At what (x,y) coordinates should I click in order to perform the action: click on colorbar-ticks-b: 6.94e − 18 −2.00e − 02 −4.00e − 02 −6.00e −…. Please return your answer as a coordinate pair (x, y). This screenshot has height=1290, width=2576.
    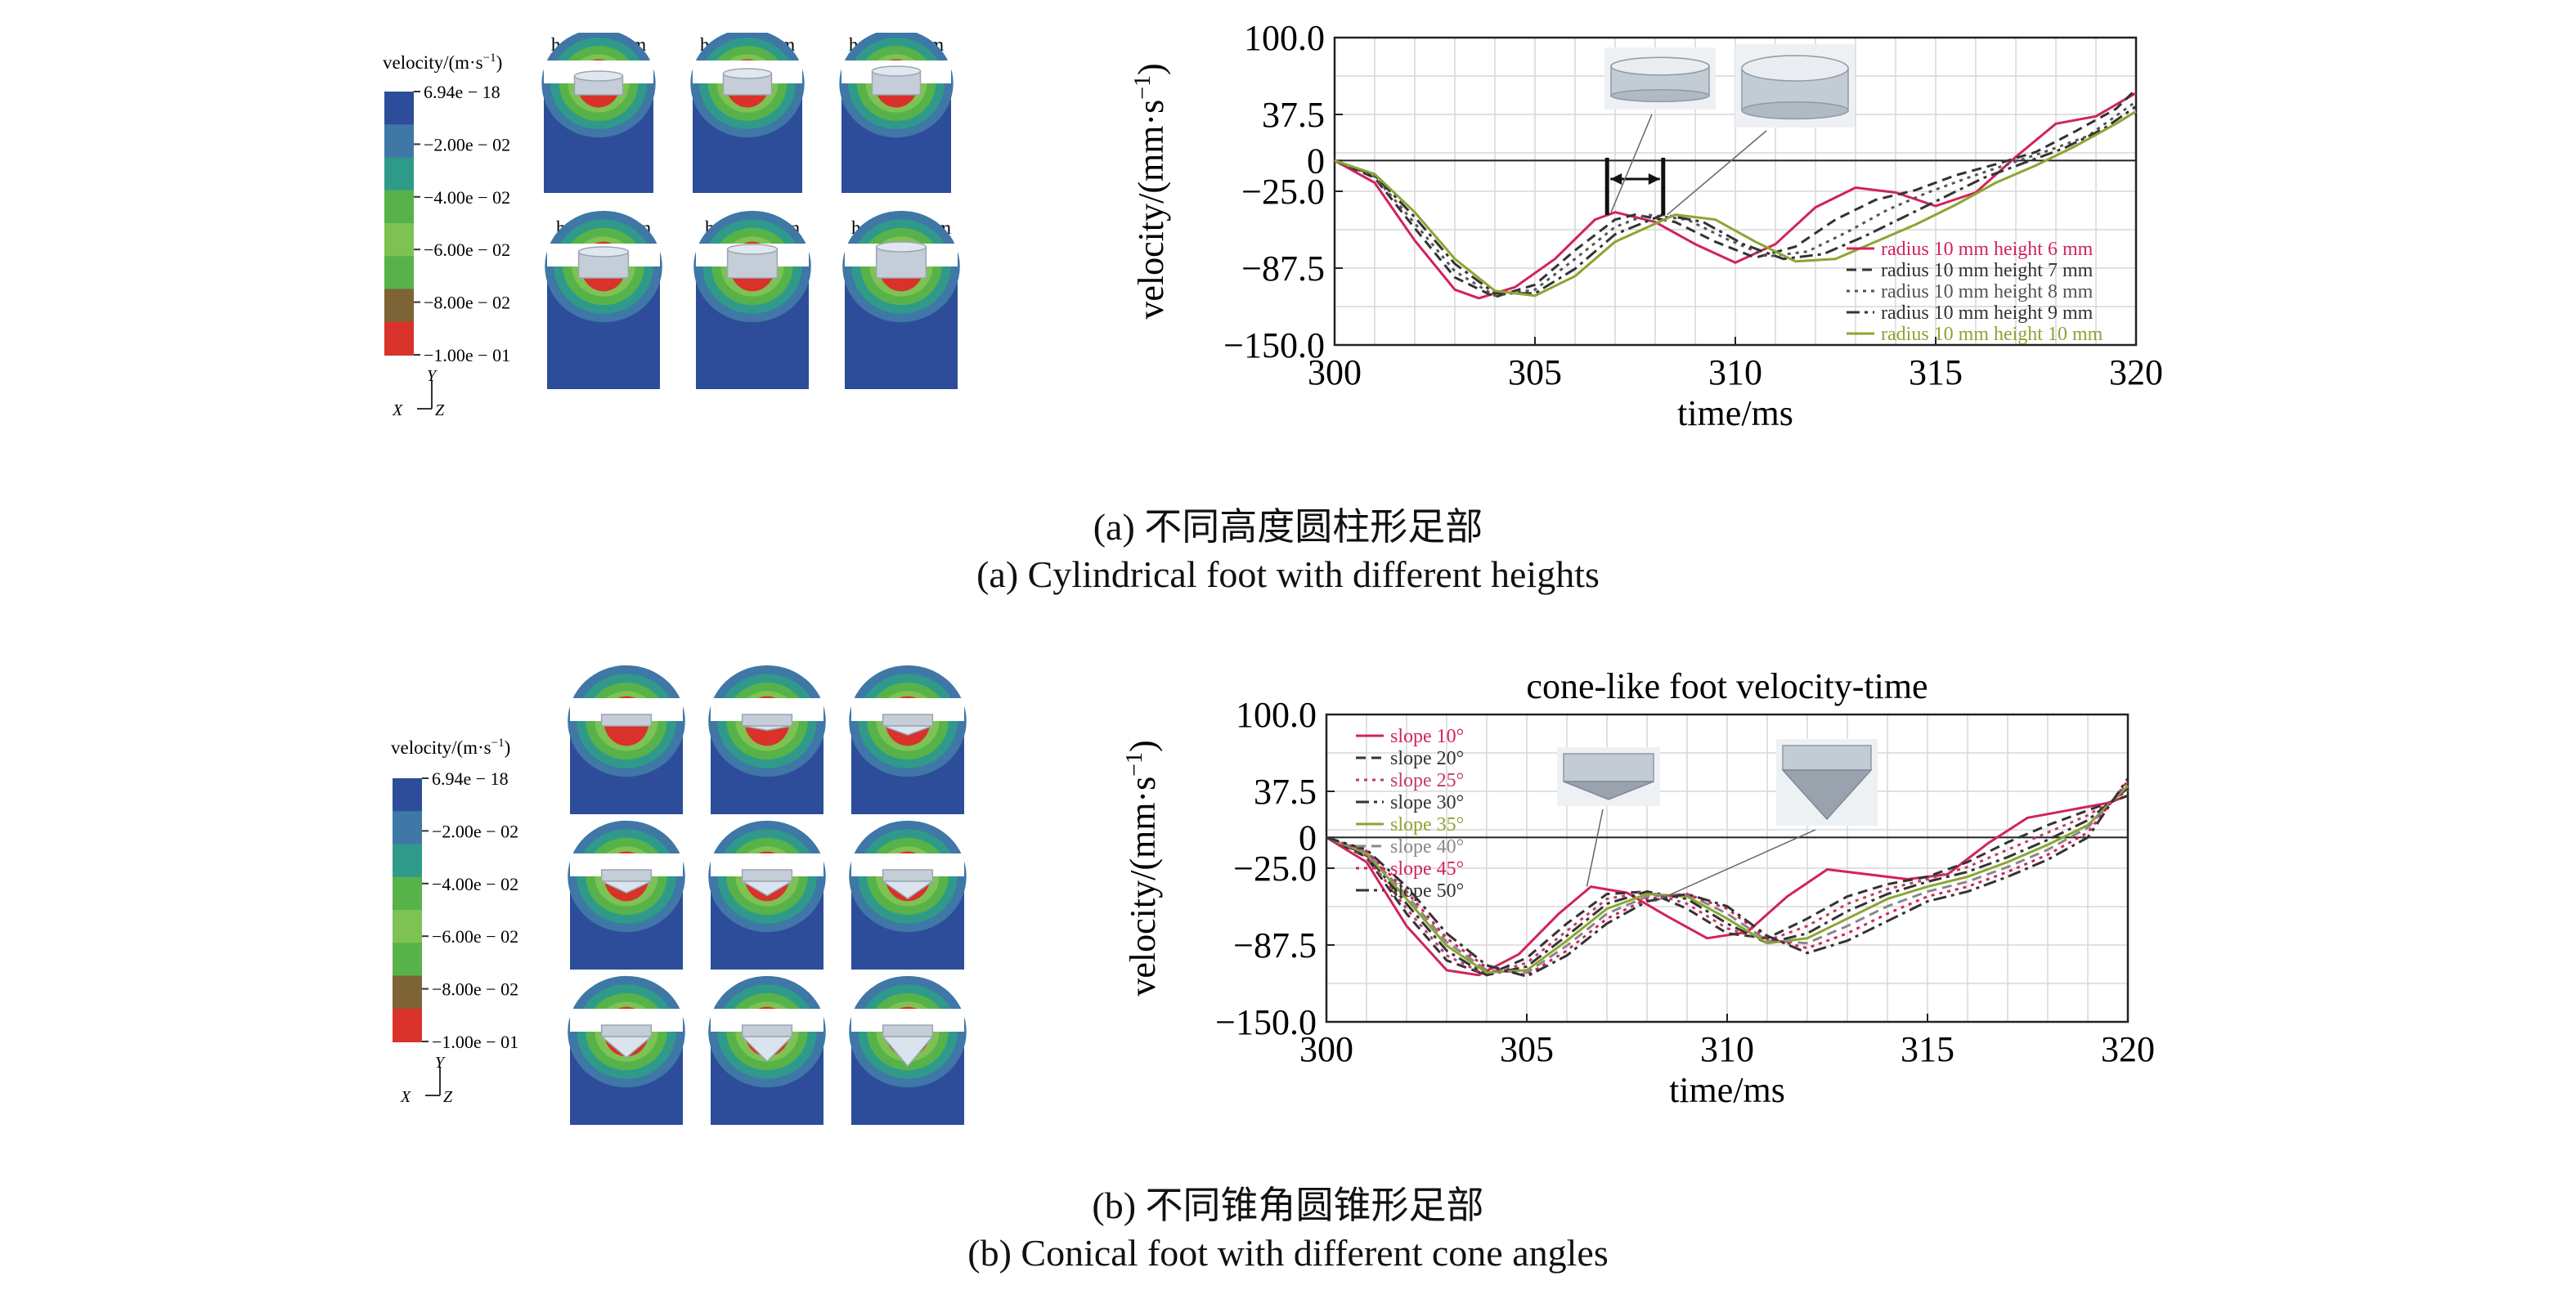
    Looking at the image, I should click on (470, 910).